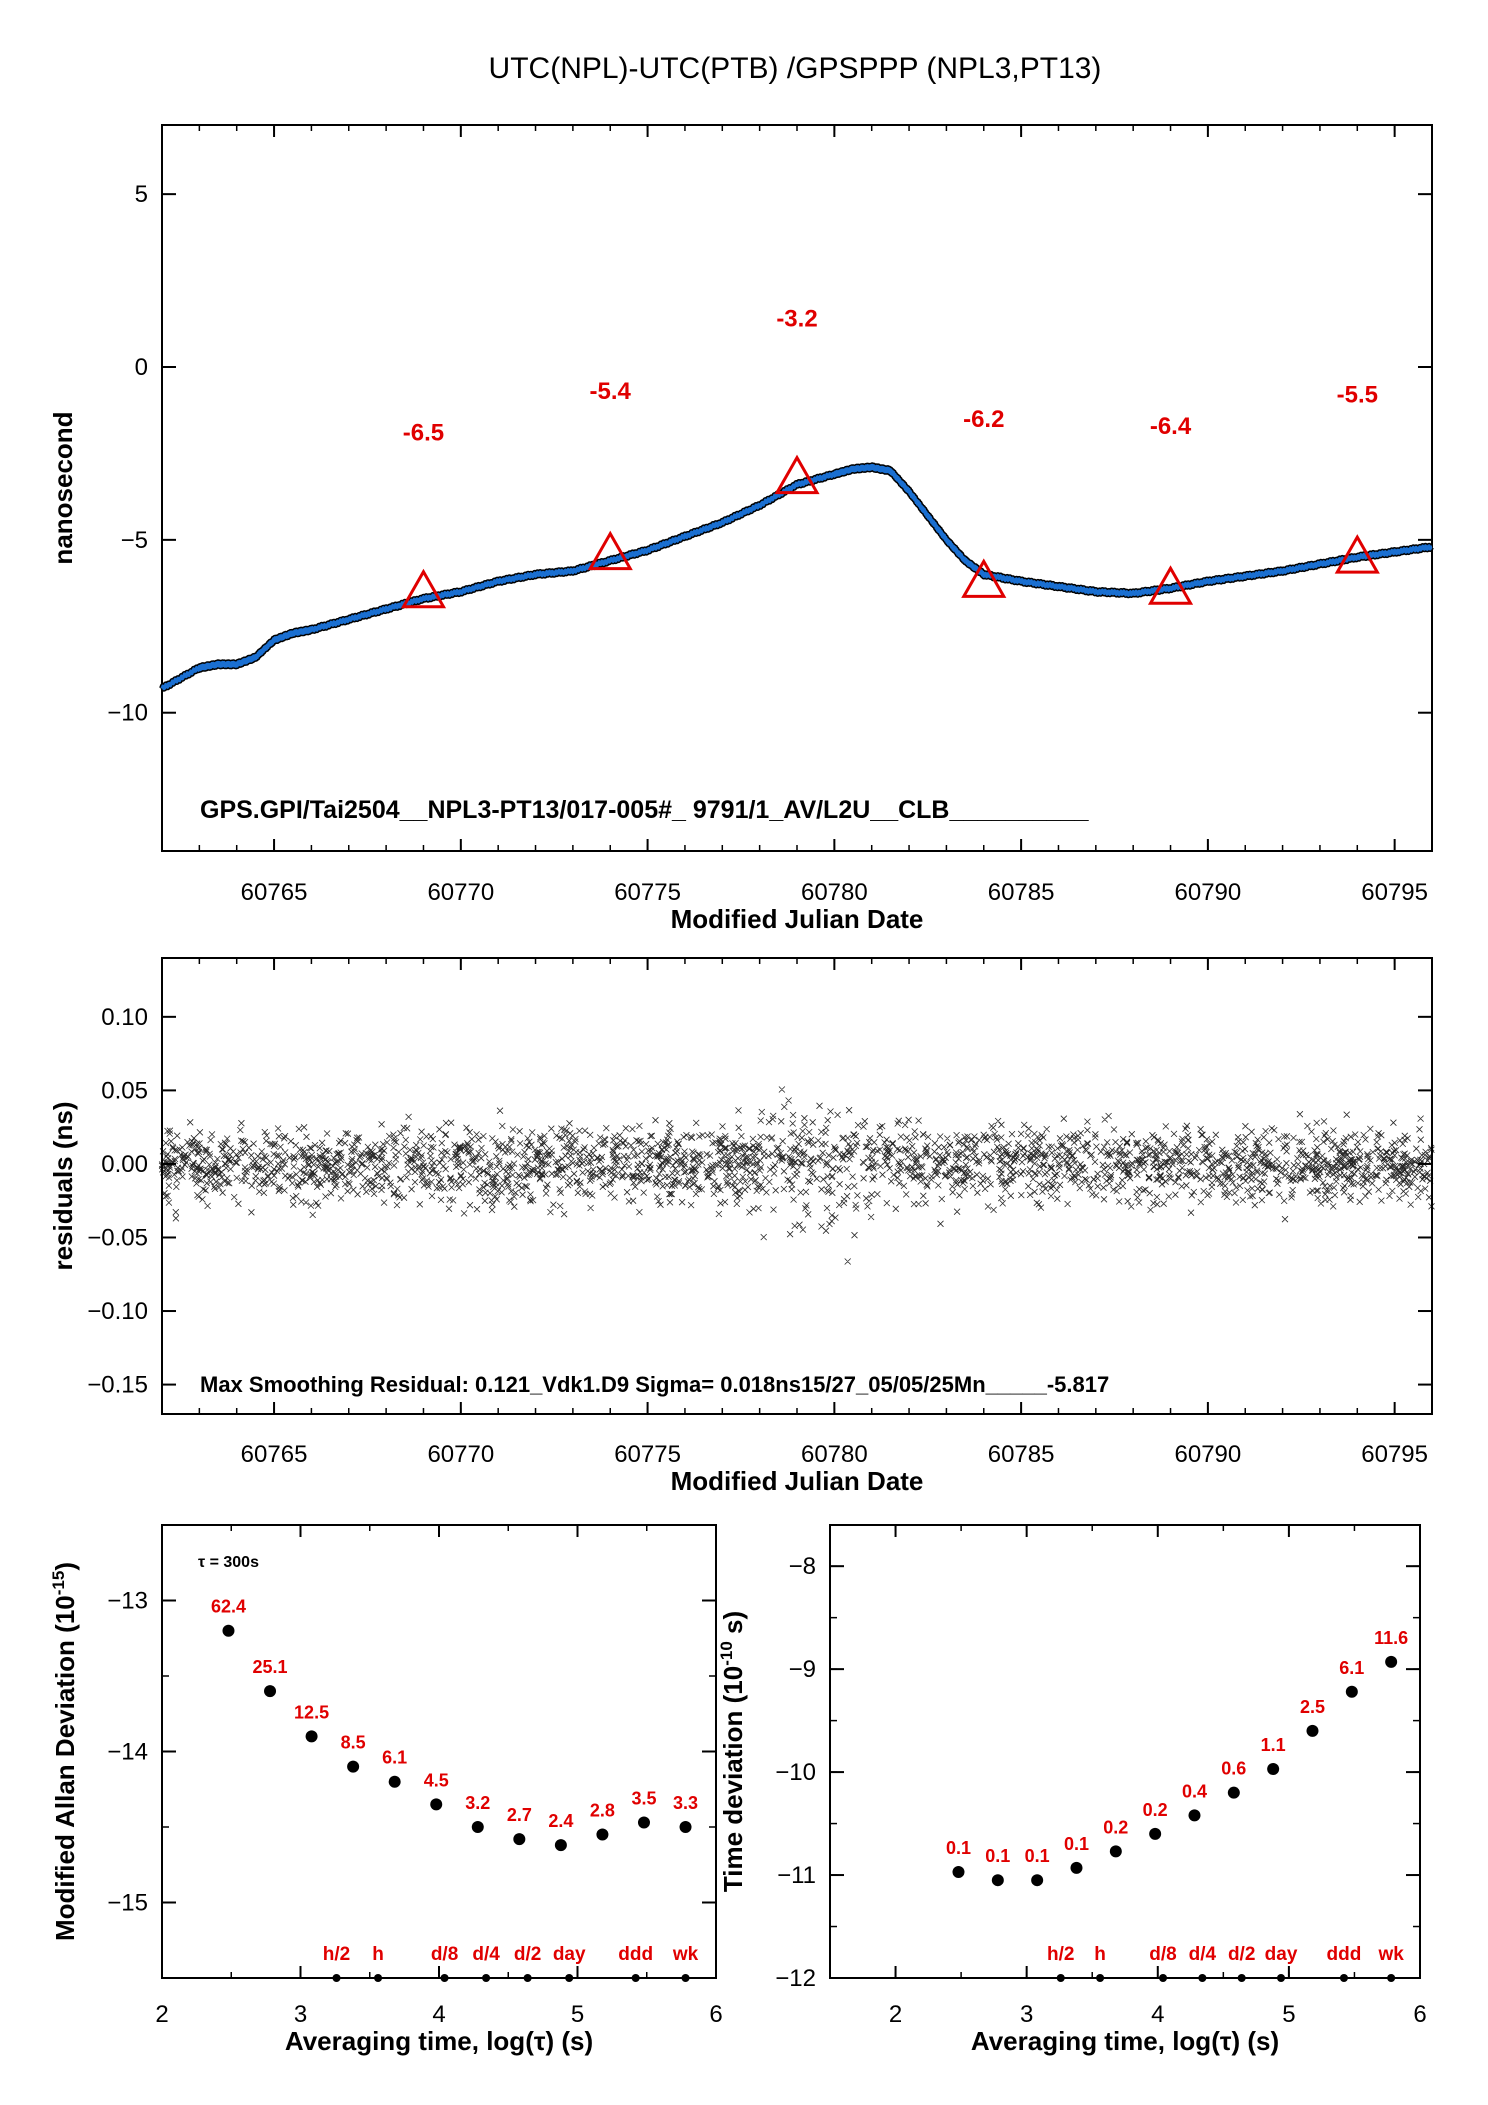 This screenshot has width=1488, height=2105. I want to click on x-tick-label: 5, so click(577, 2014).